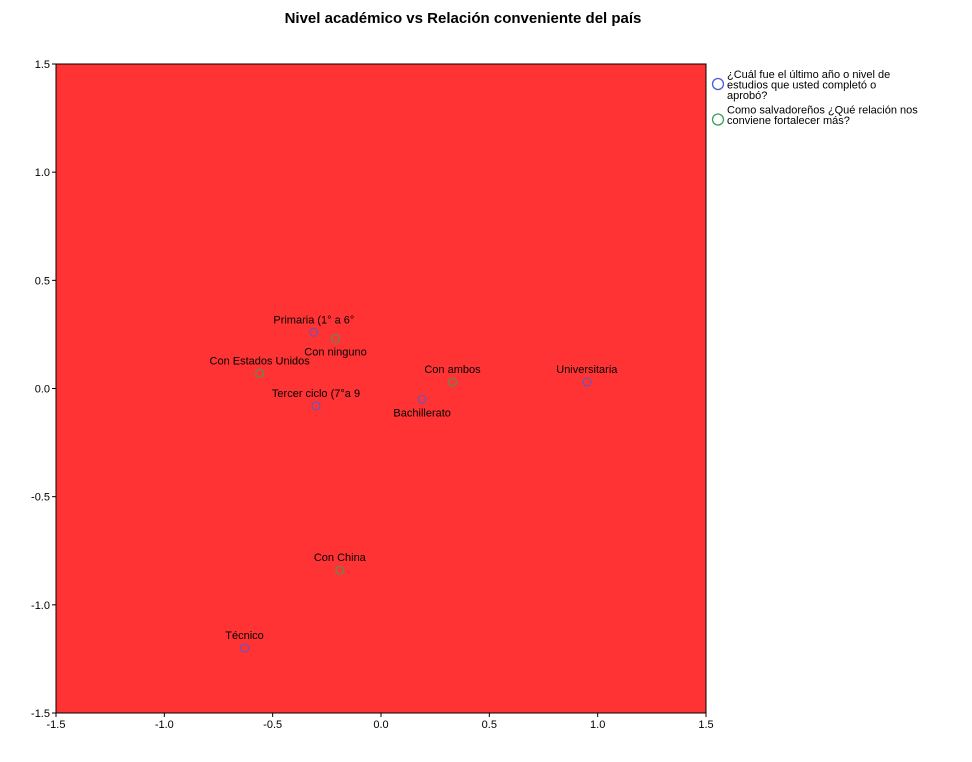 The height and width of the screenshot is (762, 972). I want to click on legend-label: aprobó?, so click(747, 96).